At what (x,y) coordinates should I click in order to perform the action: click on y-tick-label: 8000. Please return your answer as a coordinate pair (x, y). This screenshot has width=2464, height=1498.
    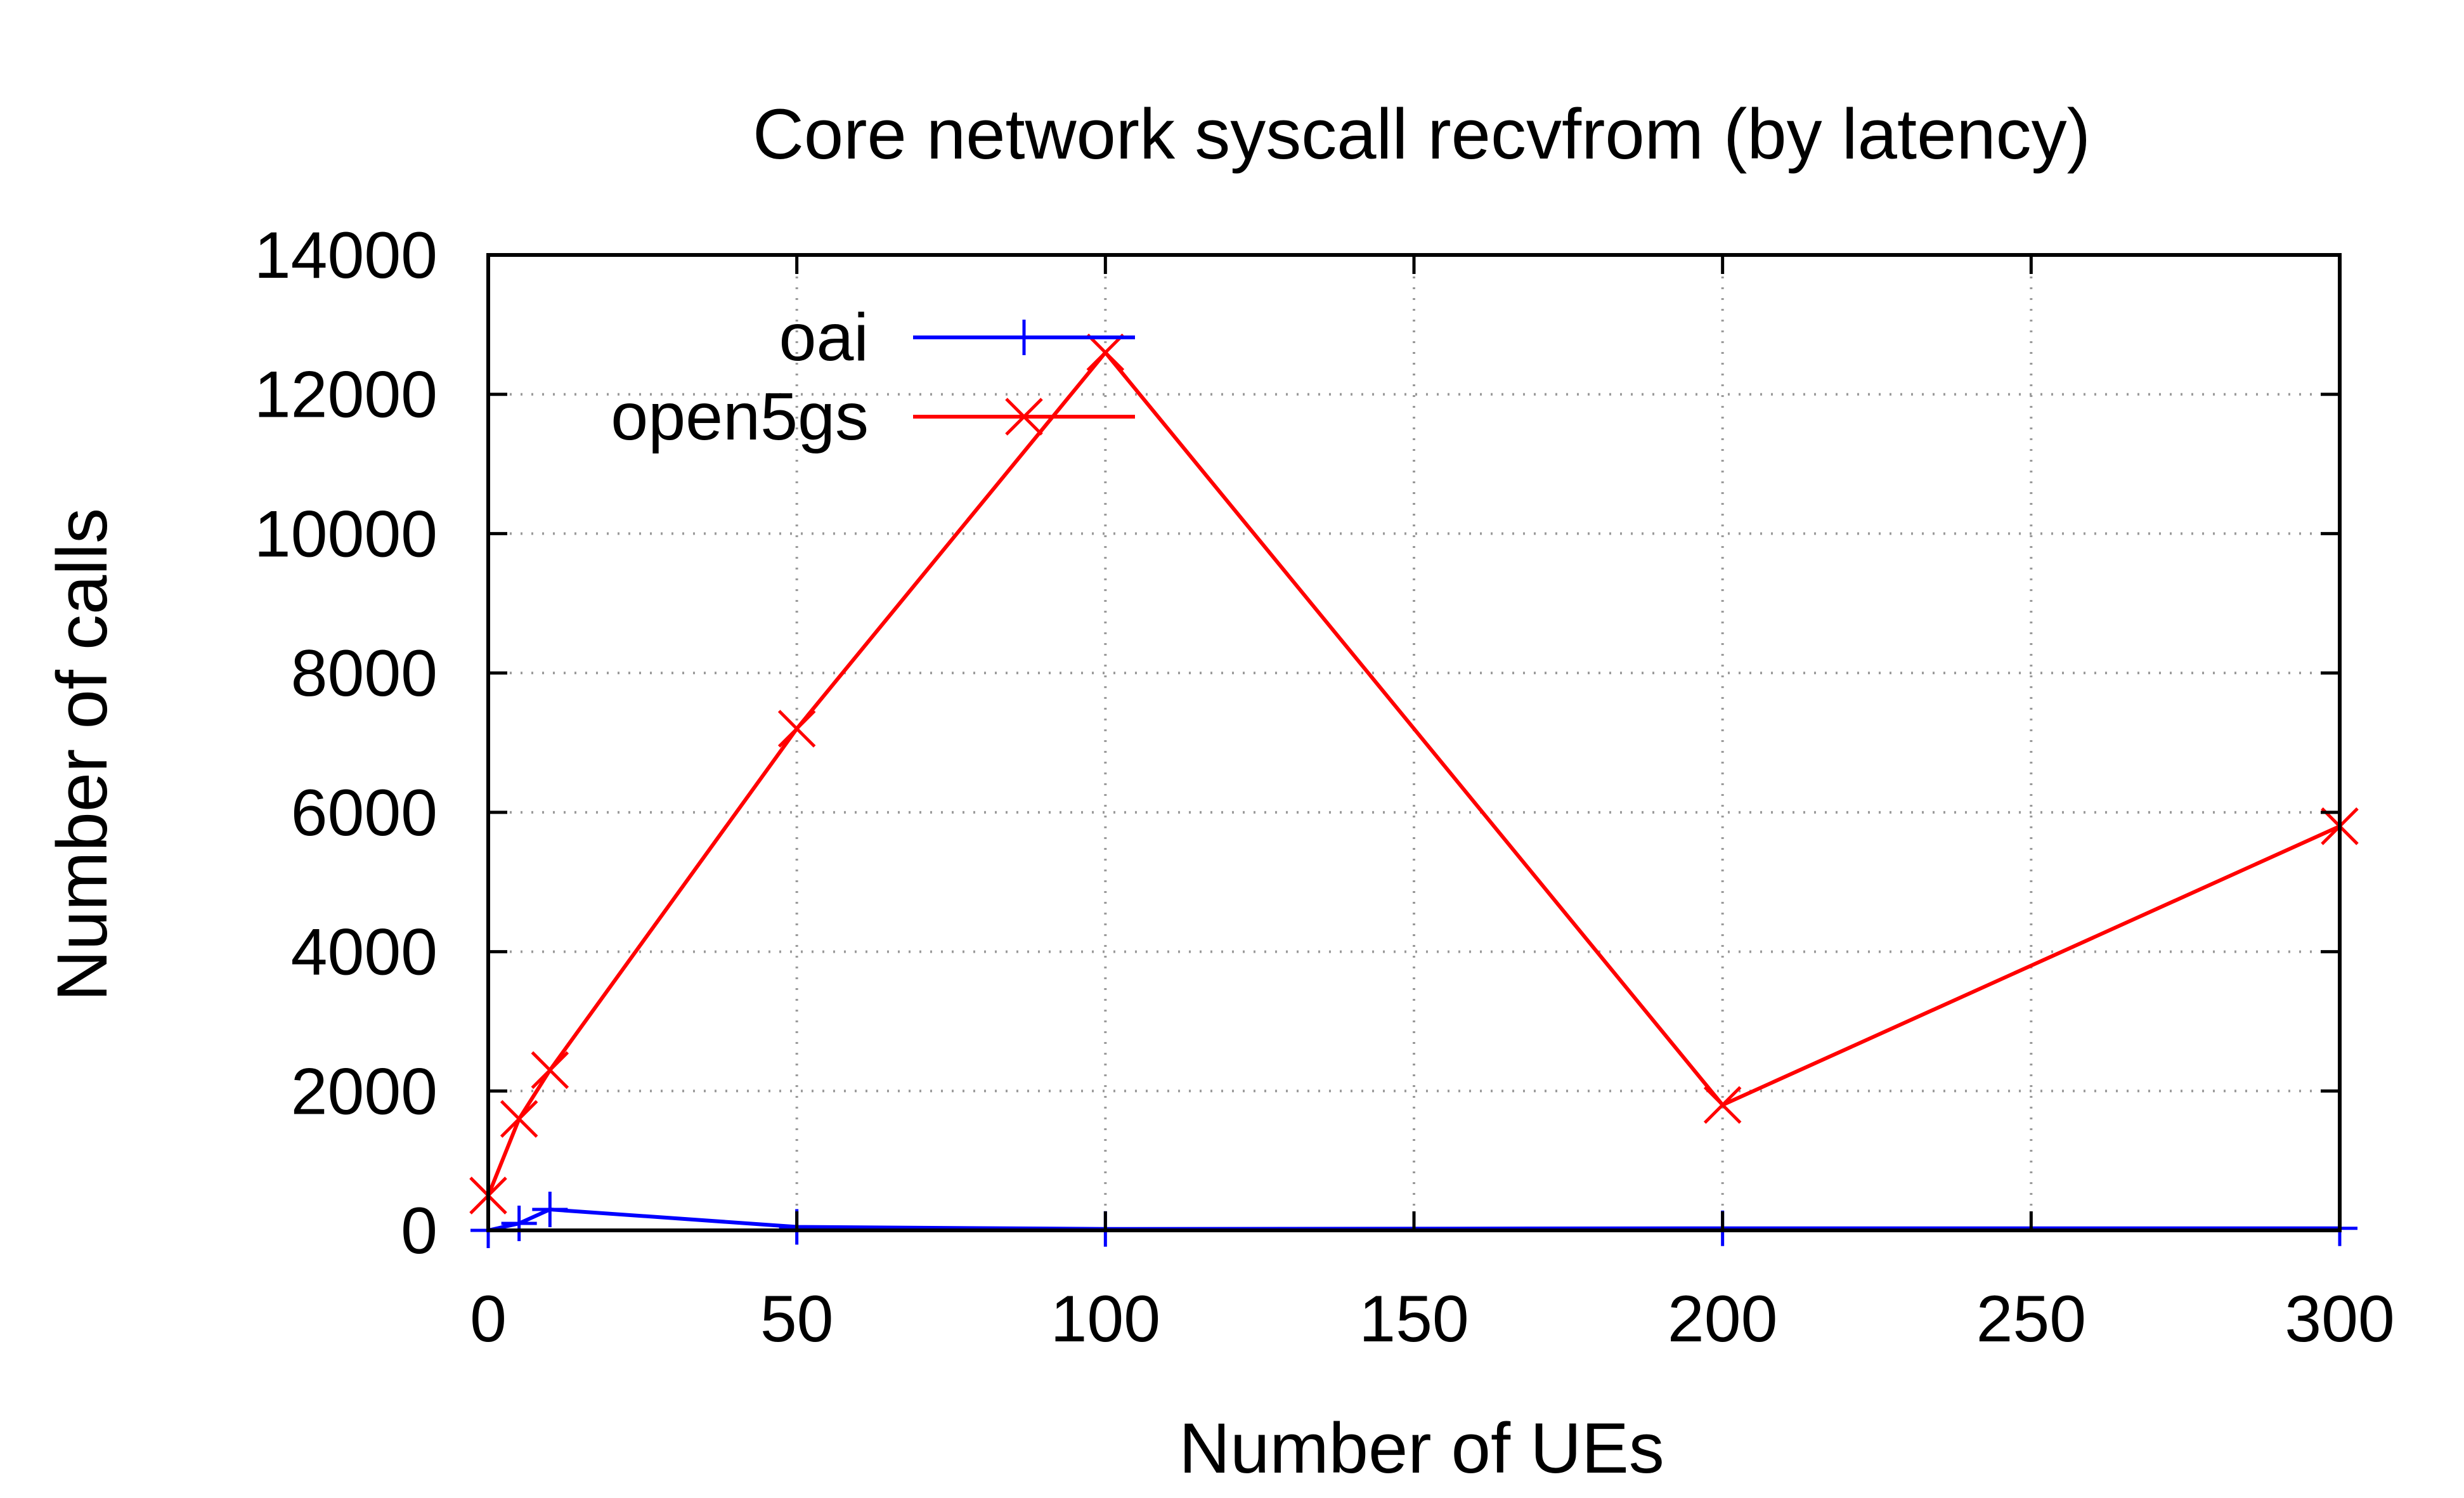
    Looking at the image, I should click on (364, 673).